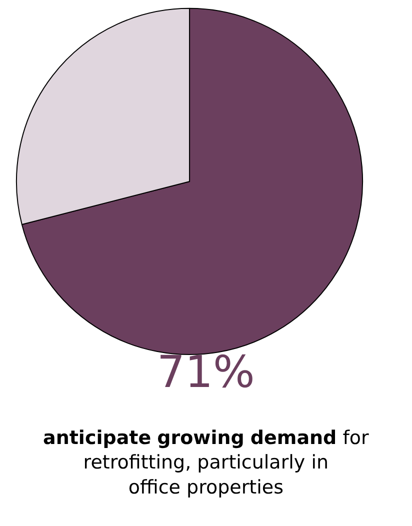 This screenshot has height=526, width=412. Describe the element at coordinates (206, 372) in the screenshot. I see `text: 71%` at that location.